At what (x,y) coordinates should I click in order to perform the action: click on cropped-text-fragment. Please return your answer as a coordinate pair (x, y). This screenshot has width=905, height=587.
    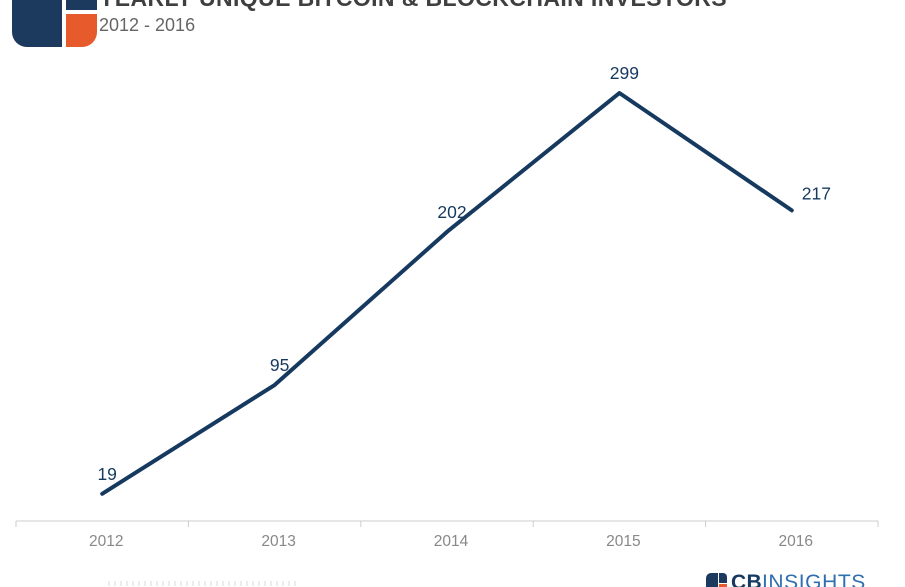
    Looking at the image, I should click on (203, 583).